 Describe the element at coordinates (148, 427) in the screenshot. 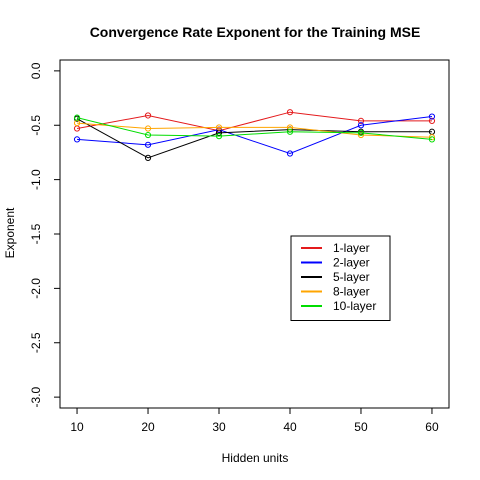

I see `x-tick-label: 20` at that location.